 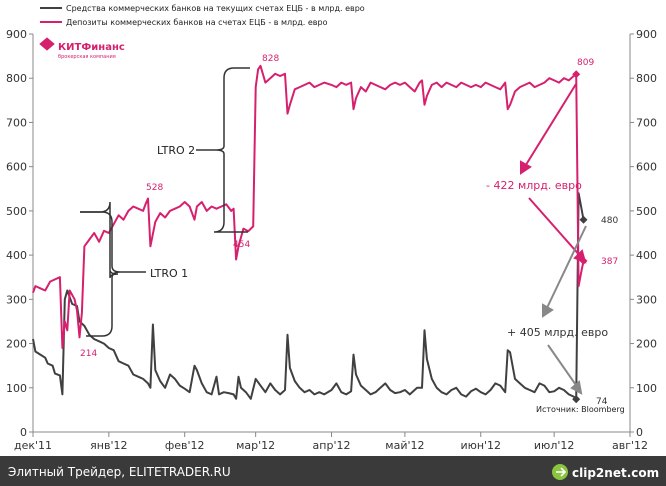 What do you see at coordinates (19, 233) in the screenshot?
I see `y-axis-left-ticks: 0 100 200 300 400 500 600 700 800 900` at bounding box center [19, 233].